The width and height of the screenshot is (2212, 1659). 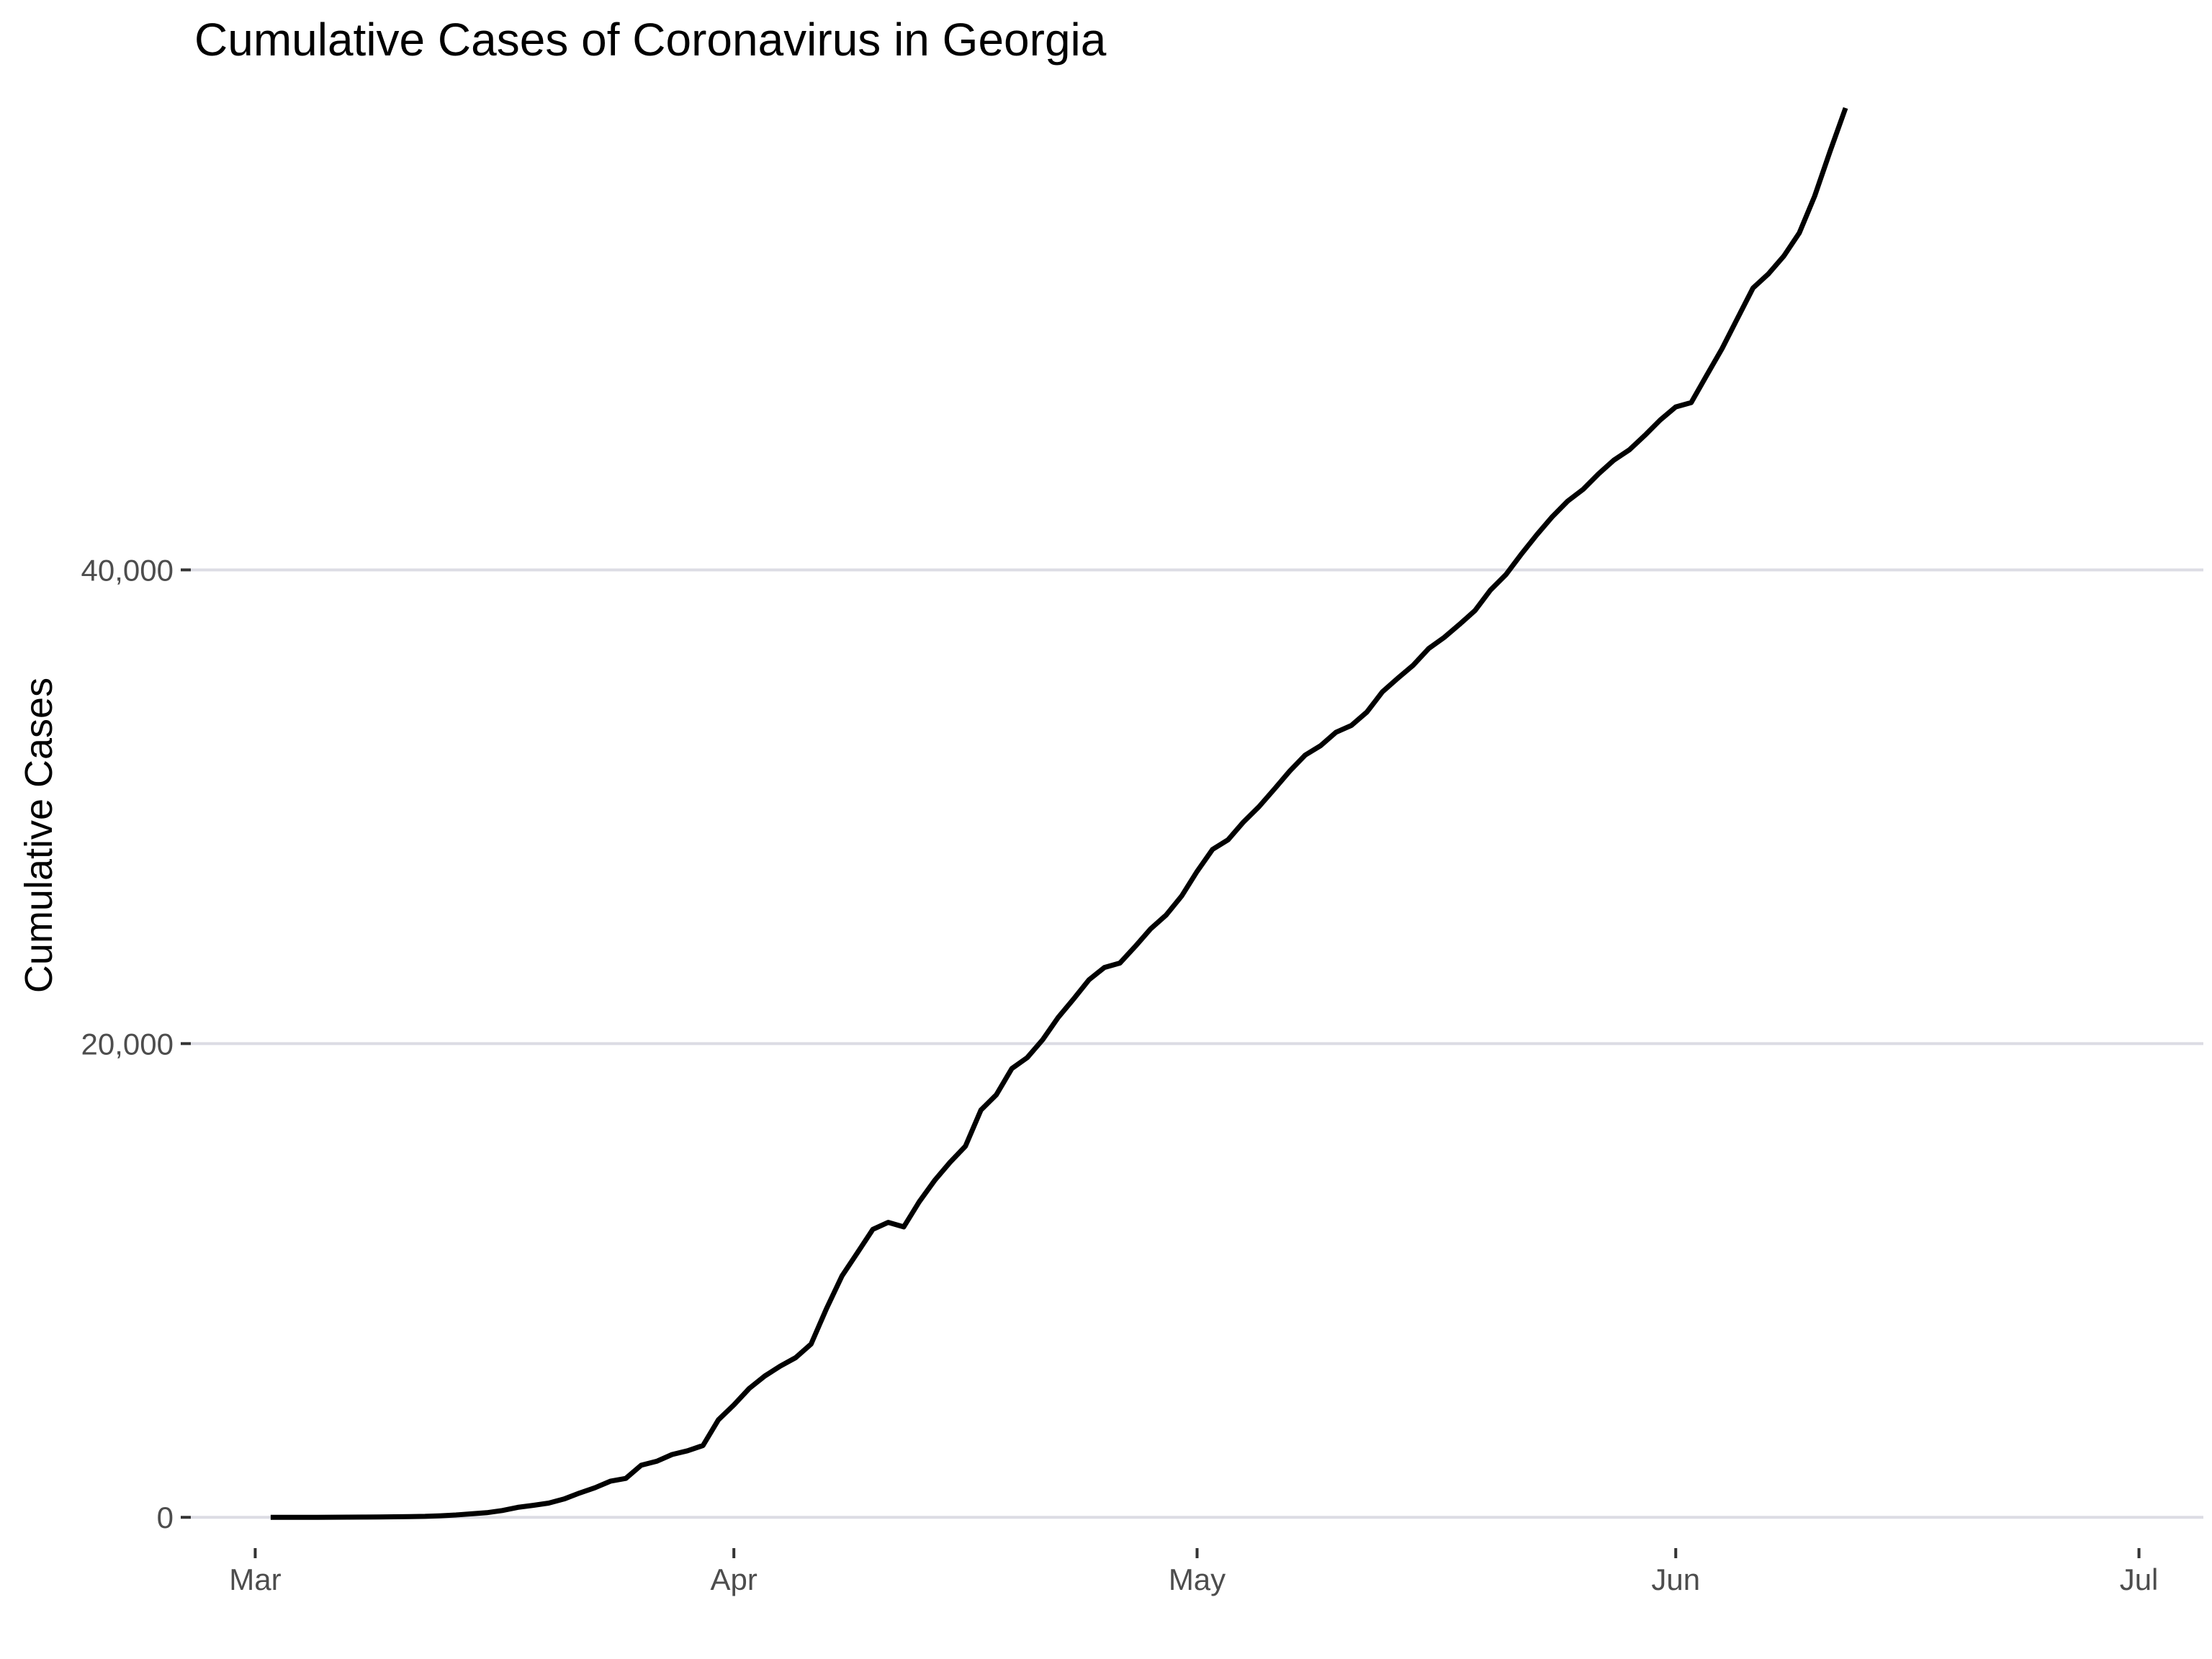 I want to click on y-tick-label: 40,000, so click(x=128, y=570).